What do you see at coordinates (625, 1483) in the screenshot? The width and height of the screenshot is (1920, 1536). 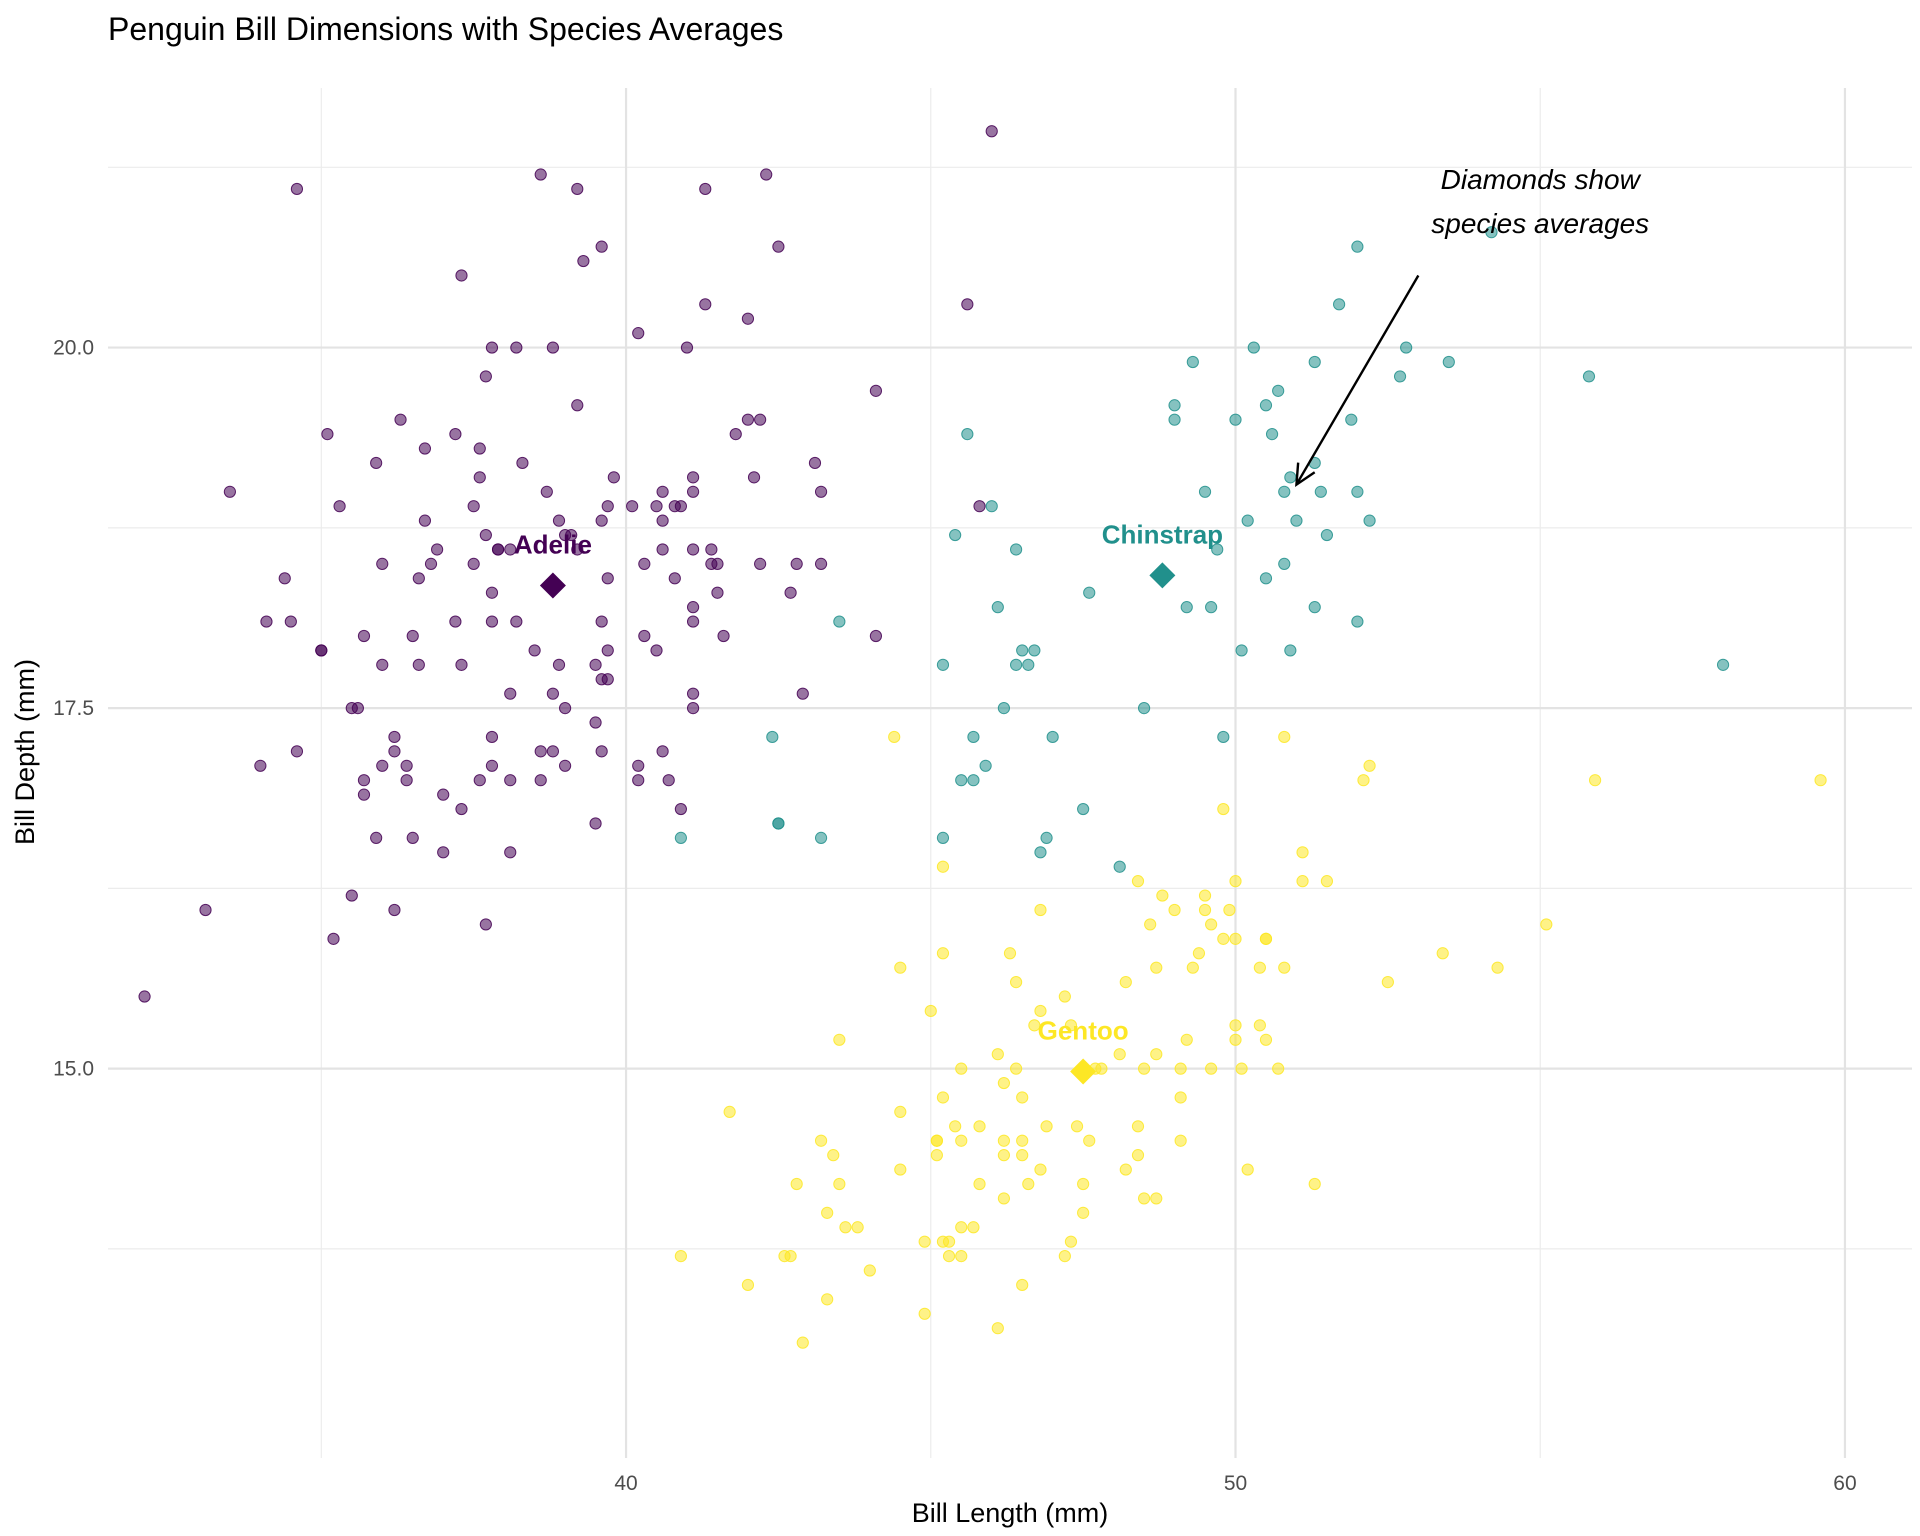 I see `x-tick-label: 40` at bounding box center [625, 1483].